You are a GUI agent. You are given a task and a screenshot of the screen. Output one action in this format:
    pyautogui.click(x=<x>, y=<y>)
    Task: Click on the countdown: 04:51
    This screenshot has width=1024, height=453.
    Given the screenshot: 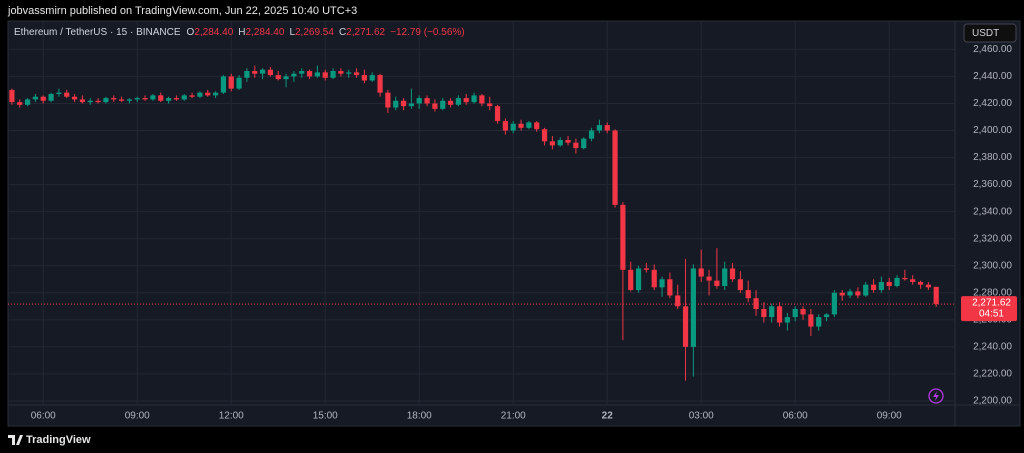 What is the action you would take?
    pyautogui.click(x=991, y=314)
    